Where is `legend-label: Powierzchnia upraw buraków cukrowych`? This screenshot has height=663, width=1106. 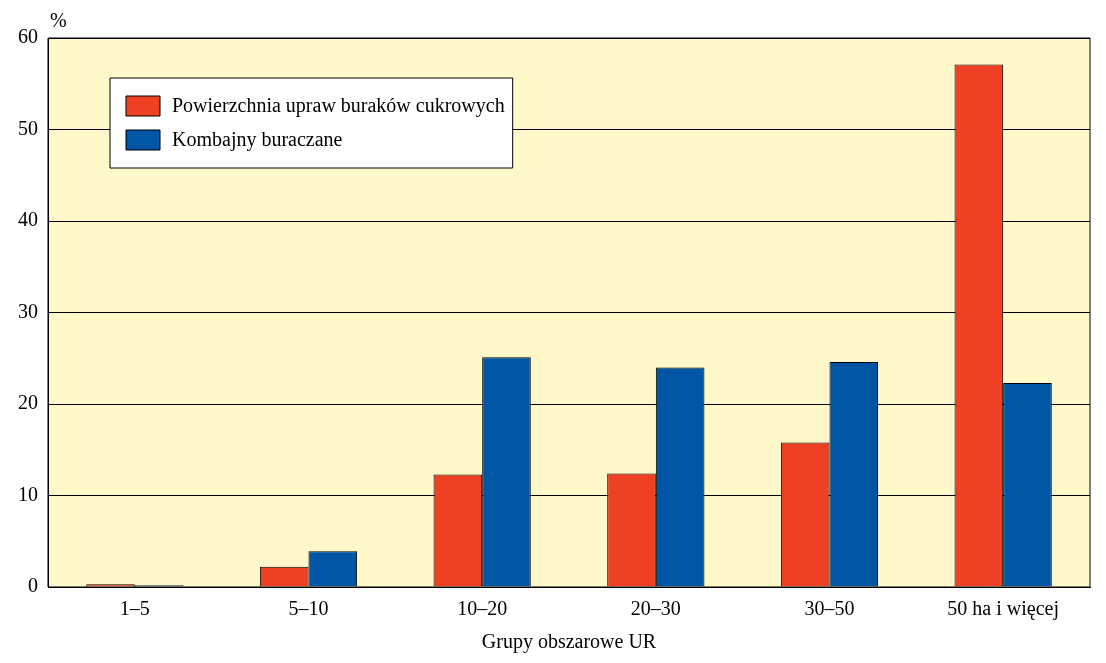 legend-label: Powierzchnia upraw buraków cukrowych is located at coordinates (338, 106).